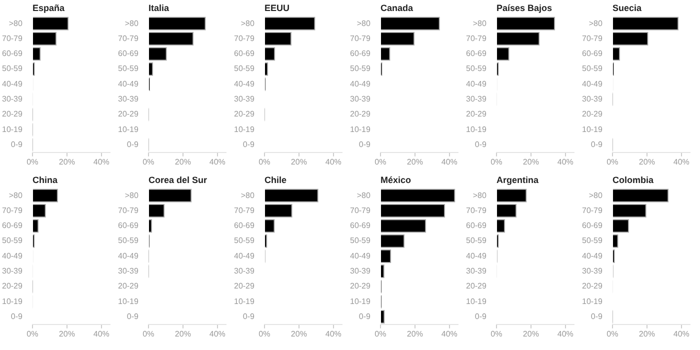 The width and height of the screenshot is (700, 350). I want to click on chart-title: Colombia, so click(633, 179).